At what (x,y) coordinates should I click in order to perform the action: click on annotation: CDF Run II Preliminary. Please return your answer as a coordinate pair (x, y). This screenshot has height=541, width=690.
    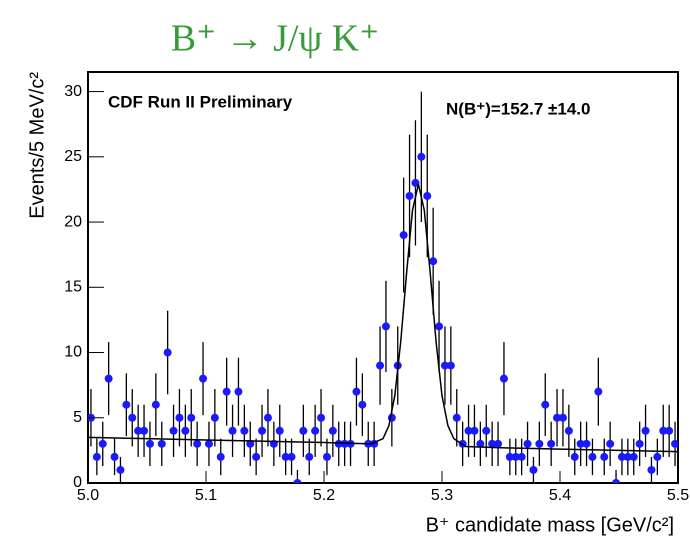
    Looking at the image, I should click on (200, 101).